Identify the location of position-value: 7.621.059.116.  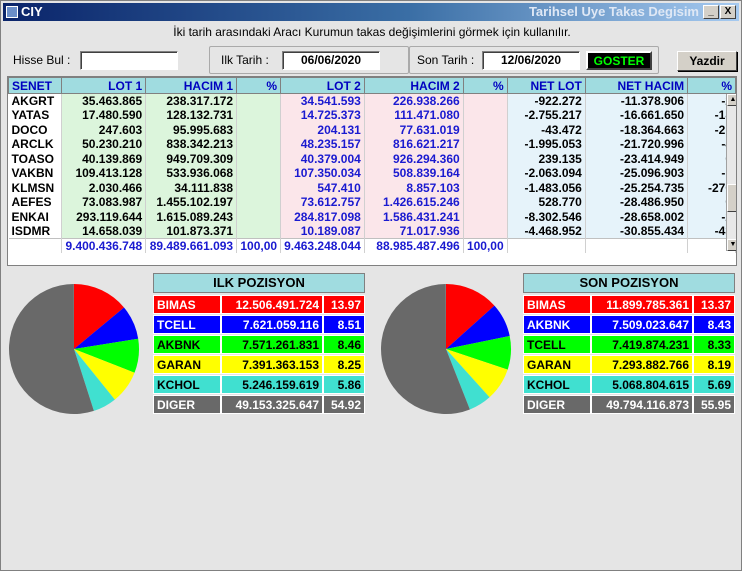
(272, 324).